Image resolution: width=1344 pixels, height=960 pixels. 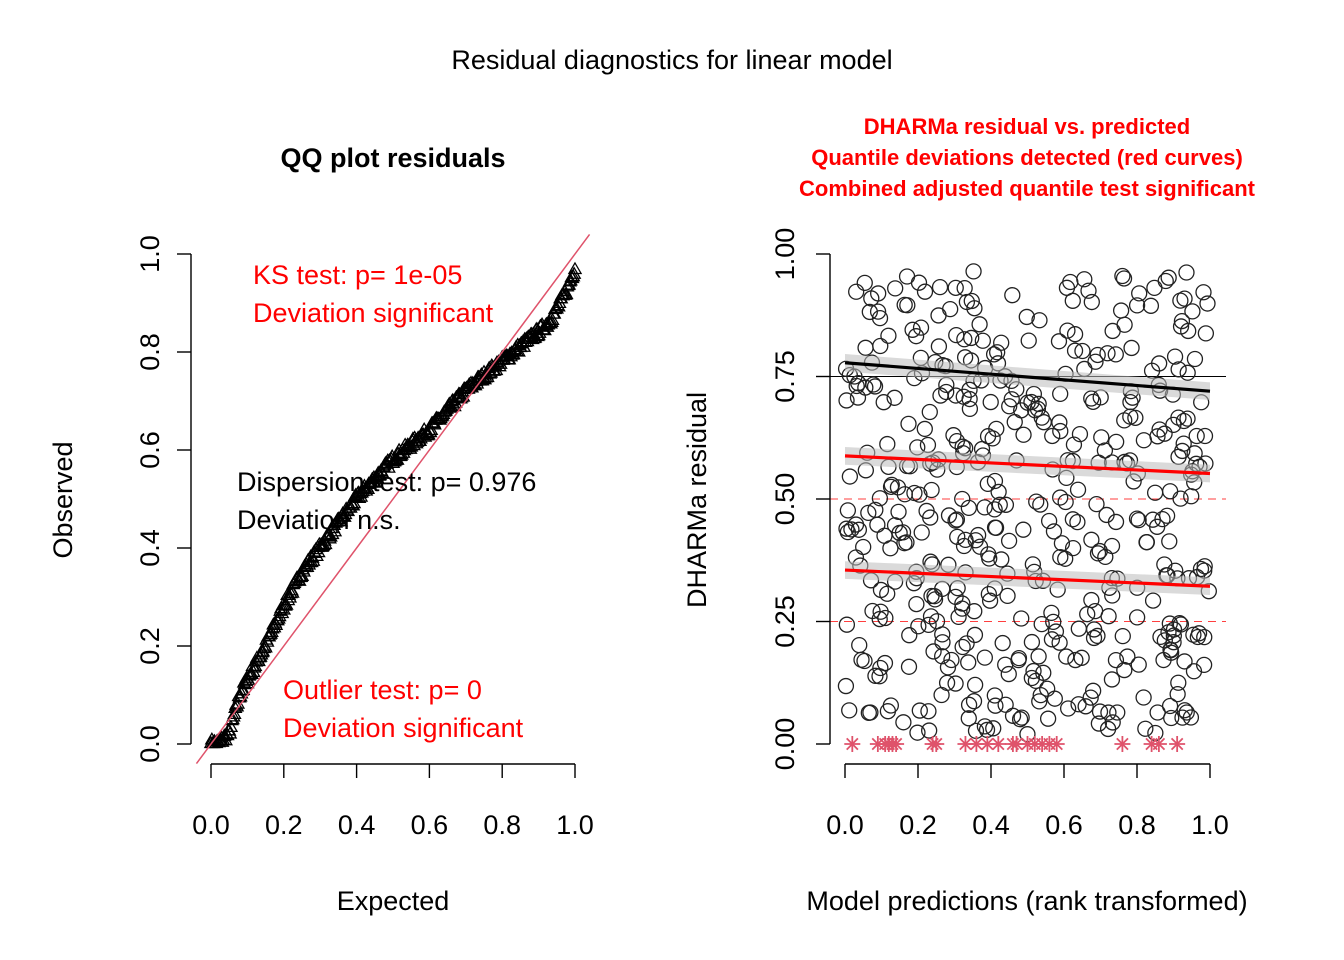 I want to click on qq-y-tick-label: 1.0, so click(x=150, y=254).